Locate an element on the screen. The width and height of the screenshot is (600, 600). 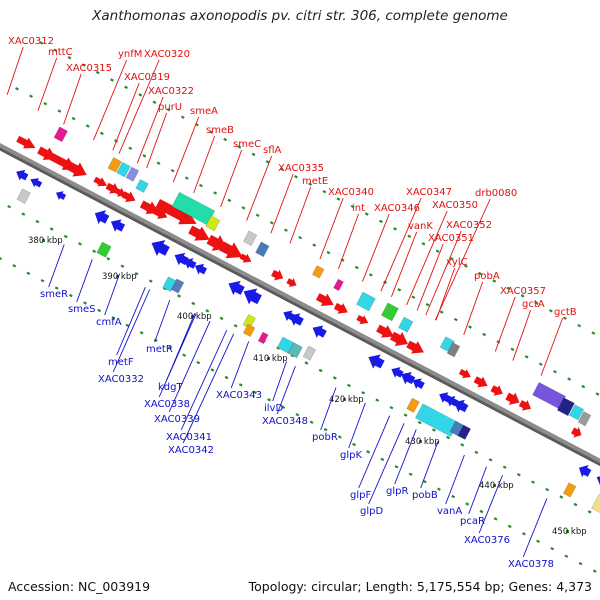
reverse-gene-label: smeR is located at coordinates (54, 294).